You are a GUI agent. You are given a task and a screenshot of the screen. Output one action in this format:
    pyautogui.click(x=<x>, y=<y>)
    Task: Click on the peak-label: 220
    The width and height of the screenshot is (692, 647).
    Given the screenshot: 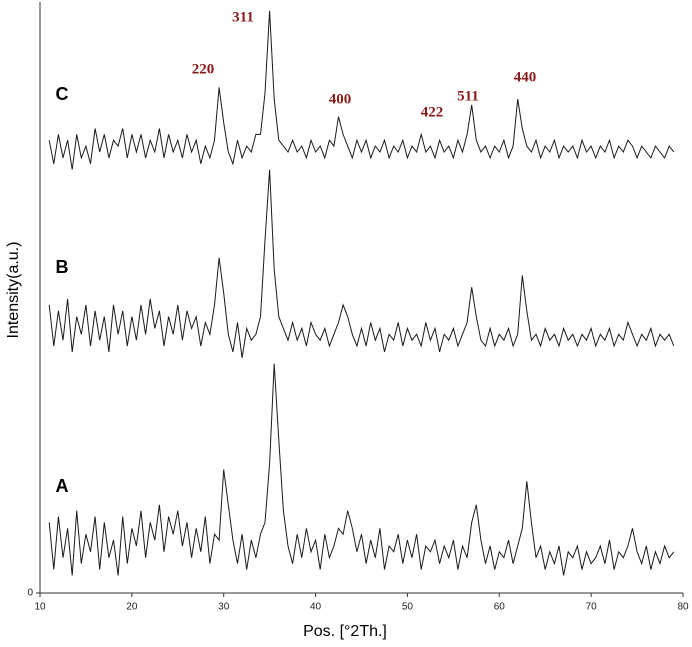 What is the action you would take?
    pyautogui.click(x=203, y=69)
    